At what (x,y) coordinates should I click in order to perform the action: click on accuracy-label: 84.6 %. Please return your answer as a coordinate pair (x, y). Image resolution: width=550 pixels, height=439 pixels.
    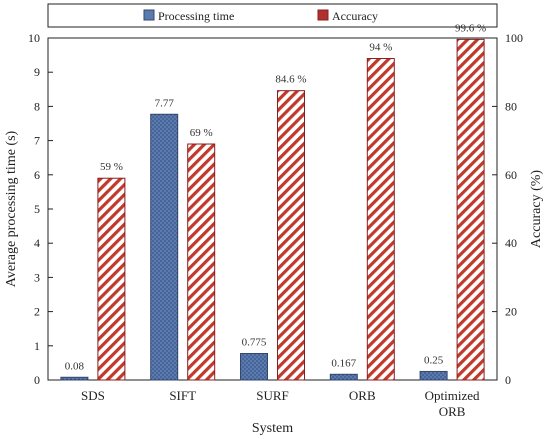
    Looking at the image, I should click on (290, 80).